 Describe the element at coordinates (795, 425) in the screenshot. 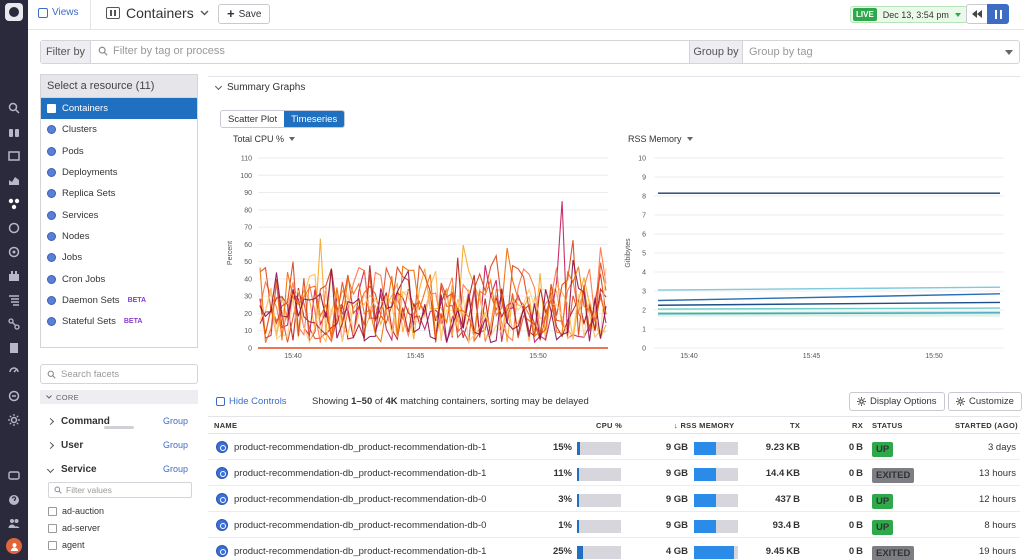

I see `col-tx: TX` at that location.